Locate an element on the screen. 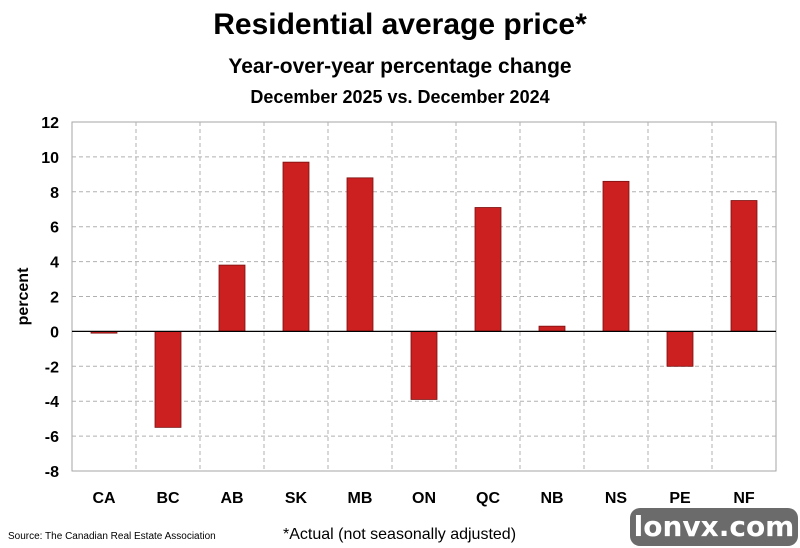 The width and height of the screenshot is (800, 548). x-tick-label: ON is located at coordinates (424, 498).